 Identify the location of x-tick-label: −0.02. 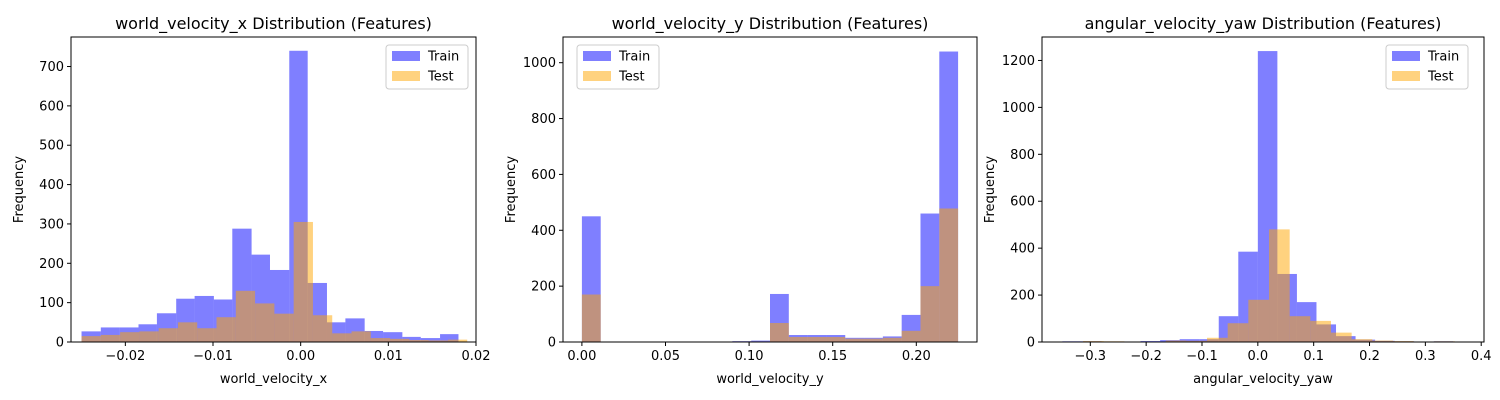
(125, 356).